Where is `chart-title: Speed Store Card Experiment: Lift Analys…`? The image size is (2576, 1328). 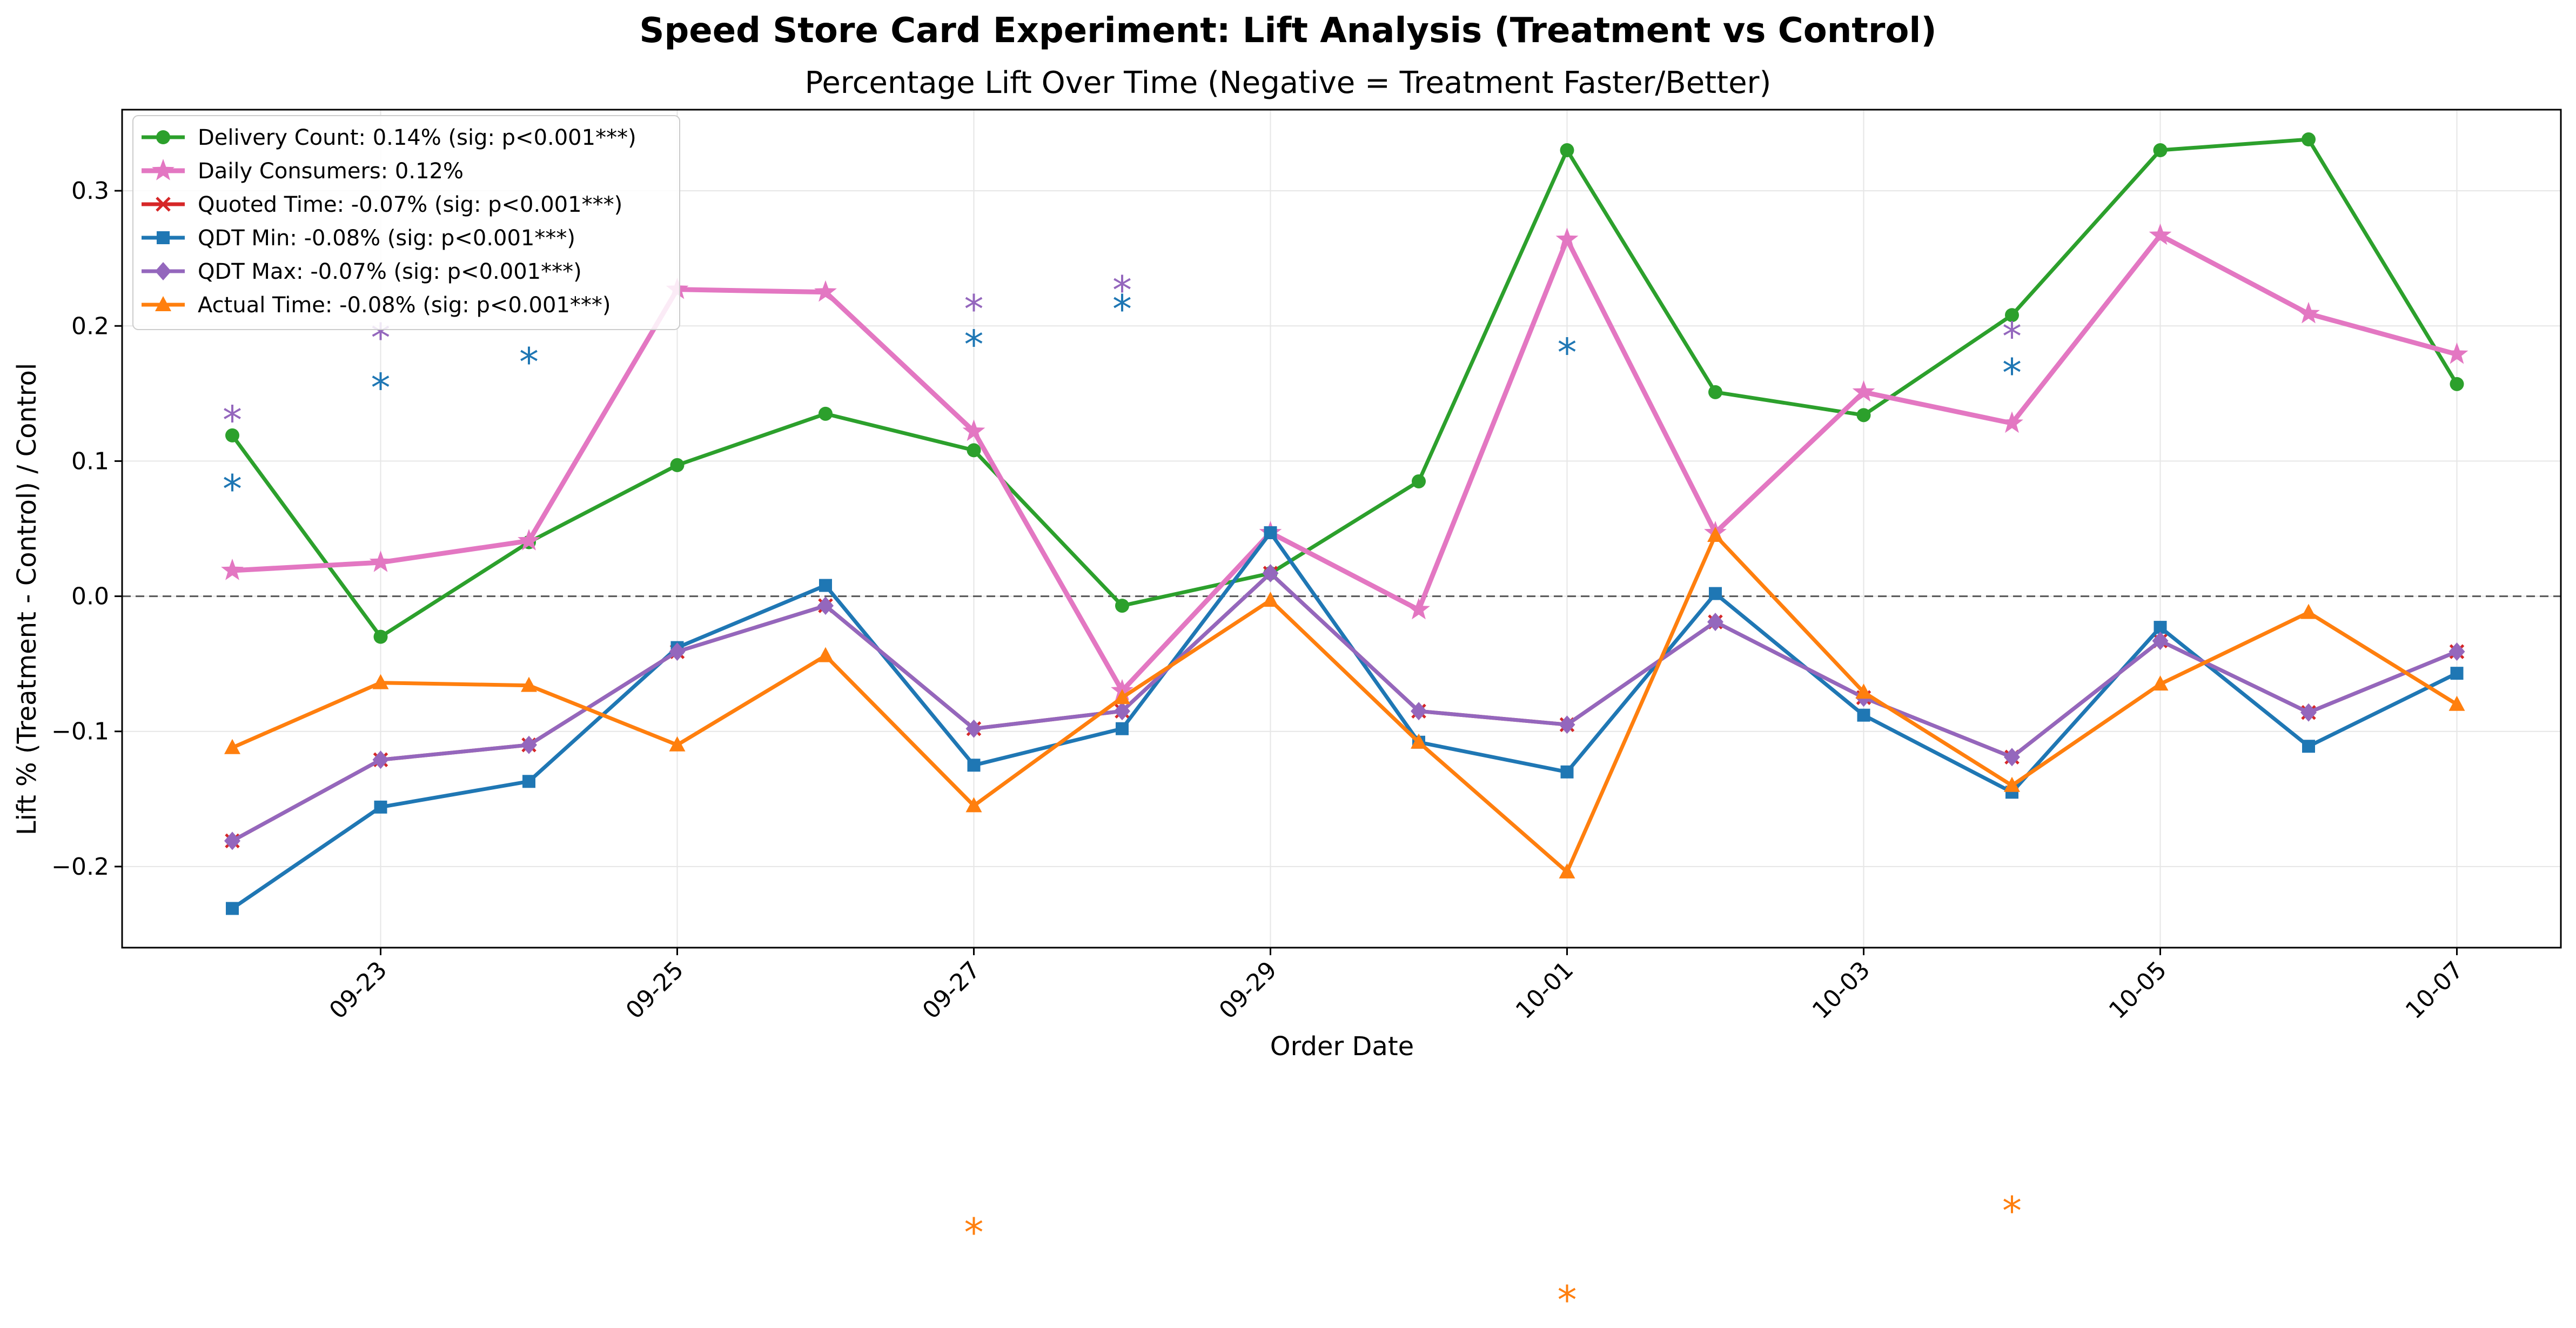 chart-title: Speed Store Card Experiment: Lift Analys… is located at coordinates (1287, 31).